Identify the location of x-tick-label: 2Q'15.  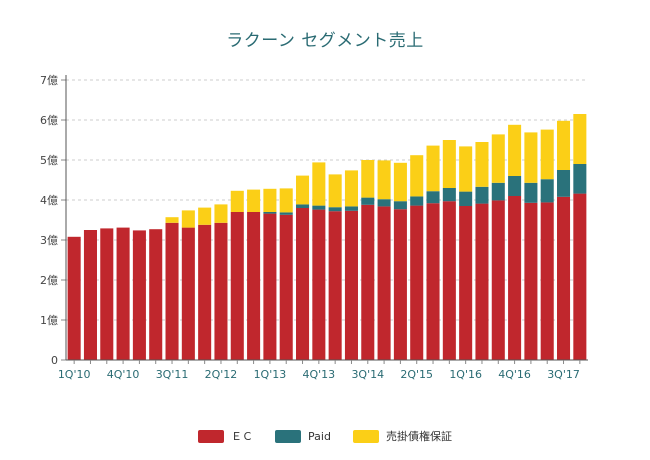
(416, 374).